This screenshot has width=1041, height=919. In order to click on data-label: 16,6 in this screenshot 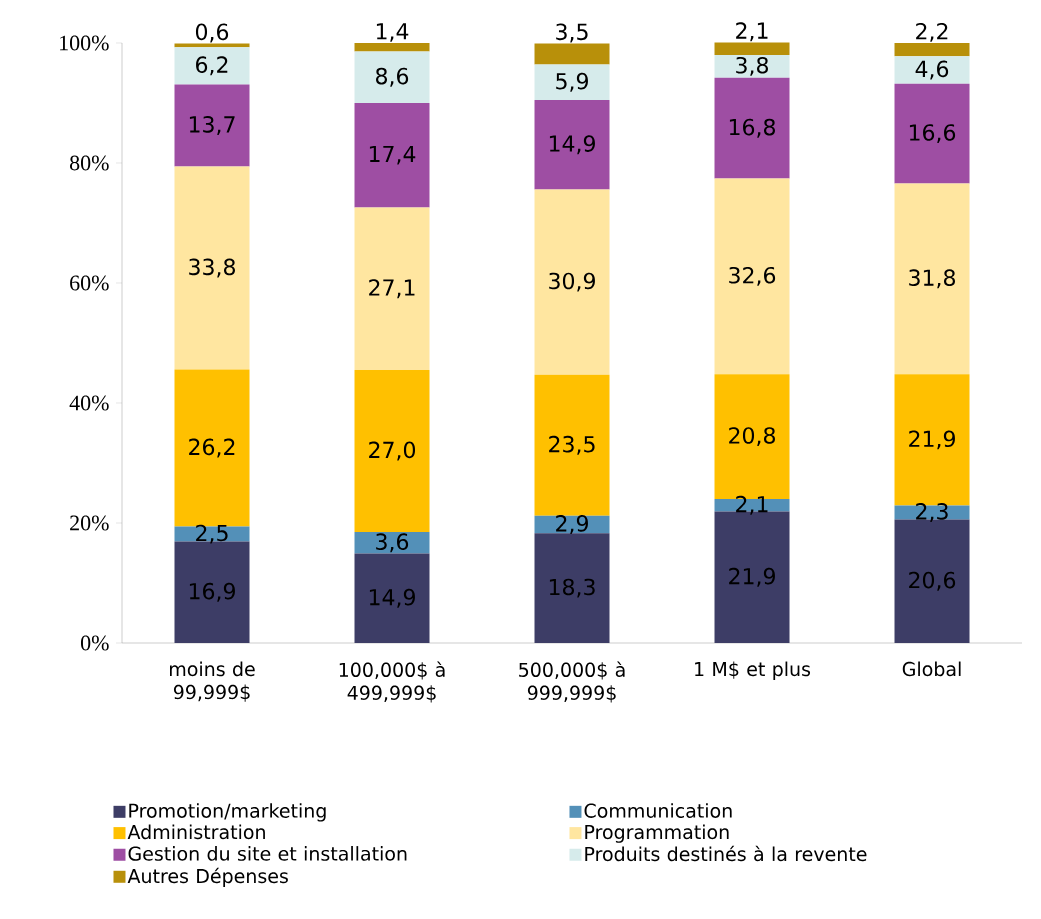, I will do `click(932, 134)`.